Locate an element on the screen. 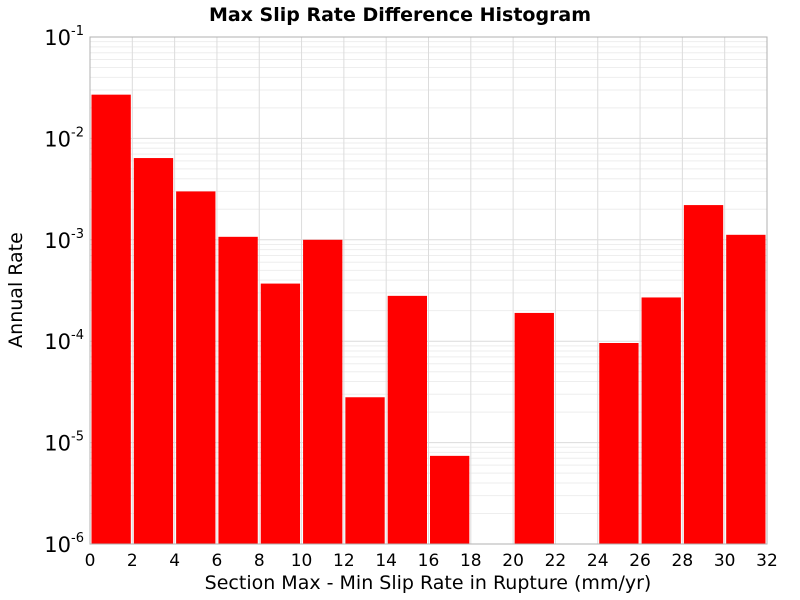  y-tick-label: 10⁻⁴ is located at coordinates (64, 341).